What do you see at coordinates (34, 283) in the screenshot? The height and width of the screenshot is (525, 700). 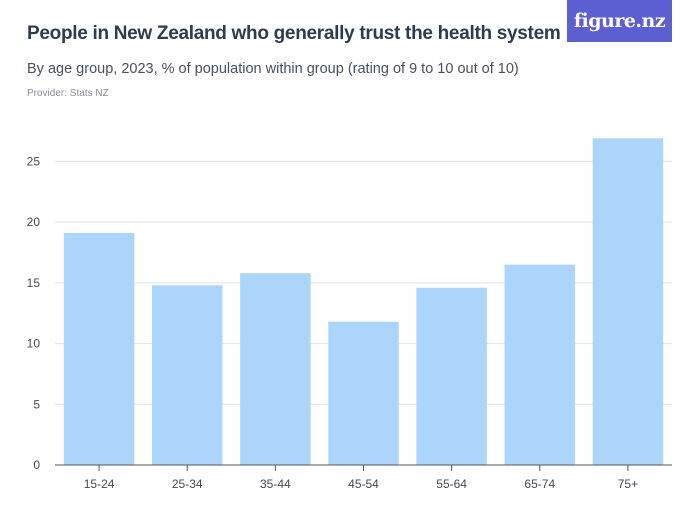 I see `y-tick-label: 15` at bounding box center [34, 283].